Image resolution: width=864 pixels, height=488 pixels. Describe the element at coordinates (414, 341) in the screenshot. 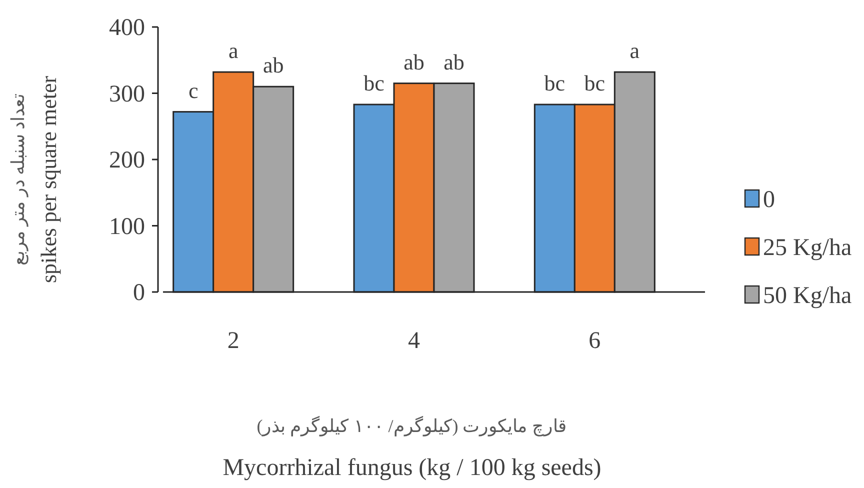

I see `x-tick-label: 4` at that location.